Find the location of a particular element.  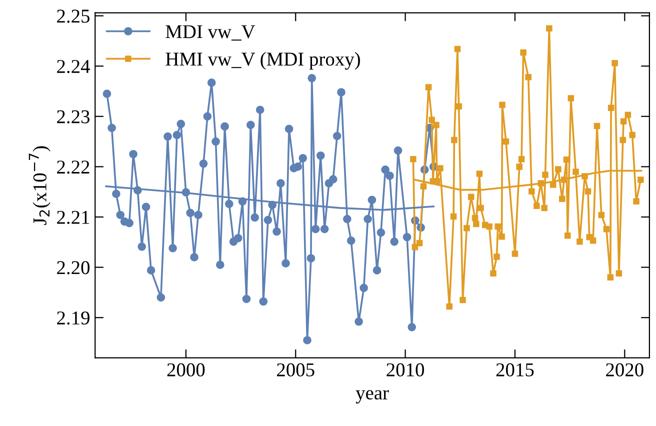

y-tick-label: 2.24 is located at coordinates (73, 67).